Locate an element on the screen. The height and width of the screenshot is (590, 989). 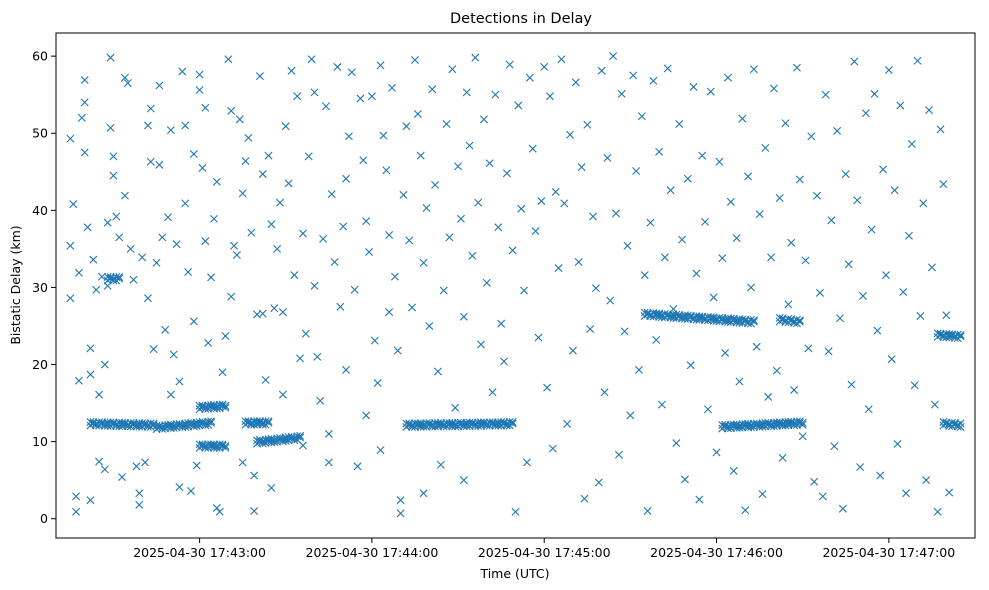
y-tick-label: 0 is located at coordinates (44, 518).